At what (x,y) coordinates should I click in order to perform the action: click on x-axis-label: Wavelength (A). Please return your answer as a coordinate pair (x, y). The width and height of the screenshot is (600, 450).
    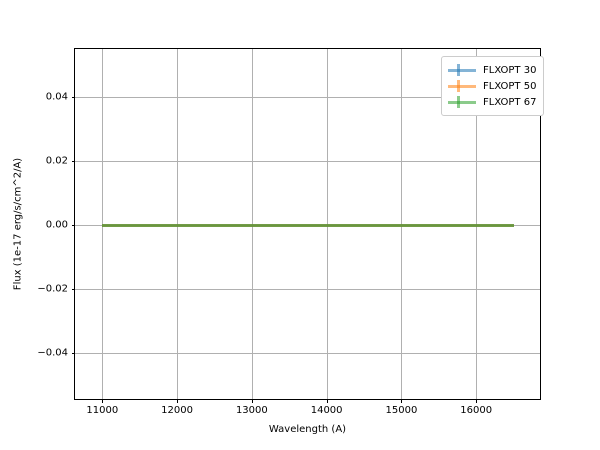
    Looking at the image, I should click on (307, 429).